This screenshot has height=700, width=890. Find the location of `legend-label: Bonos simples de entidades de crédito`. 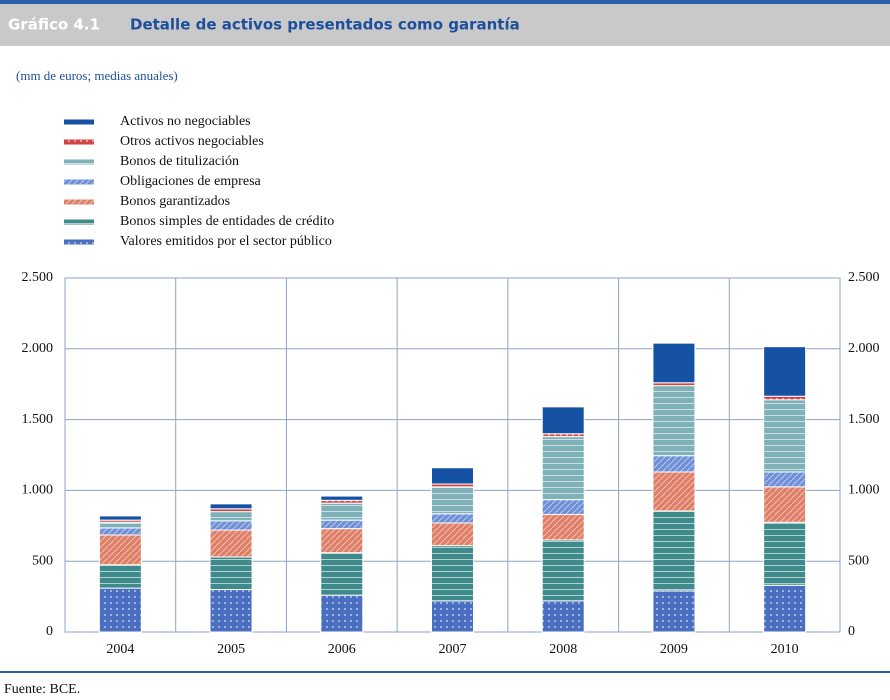

legend-label: Bonos simples de entidades de crédito is located at coordinates (227, 221).